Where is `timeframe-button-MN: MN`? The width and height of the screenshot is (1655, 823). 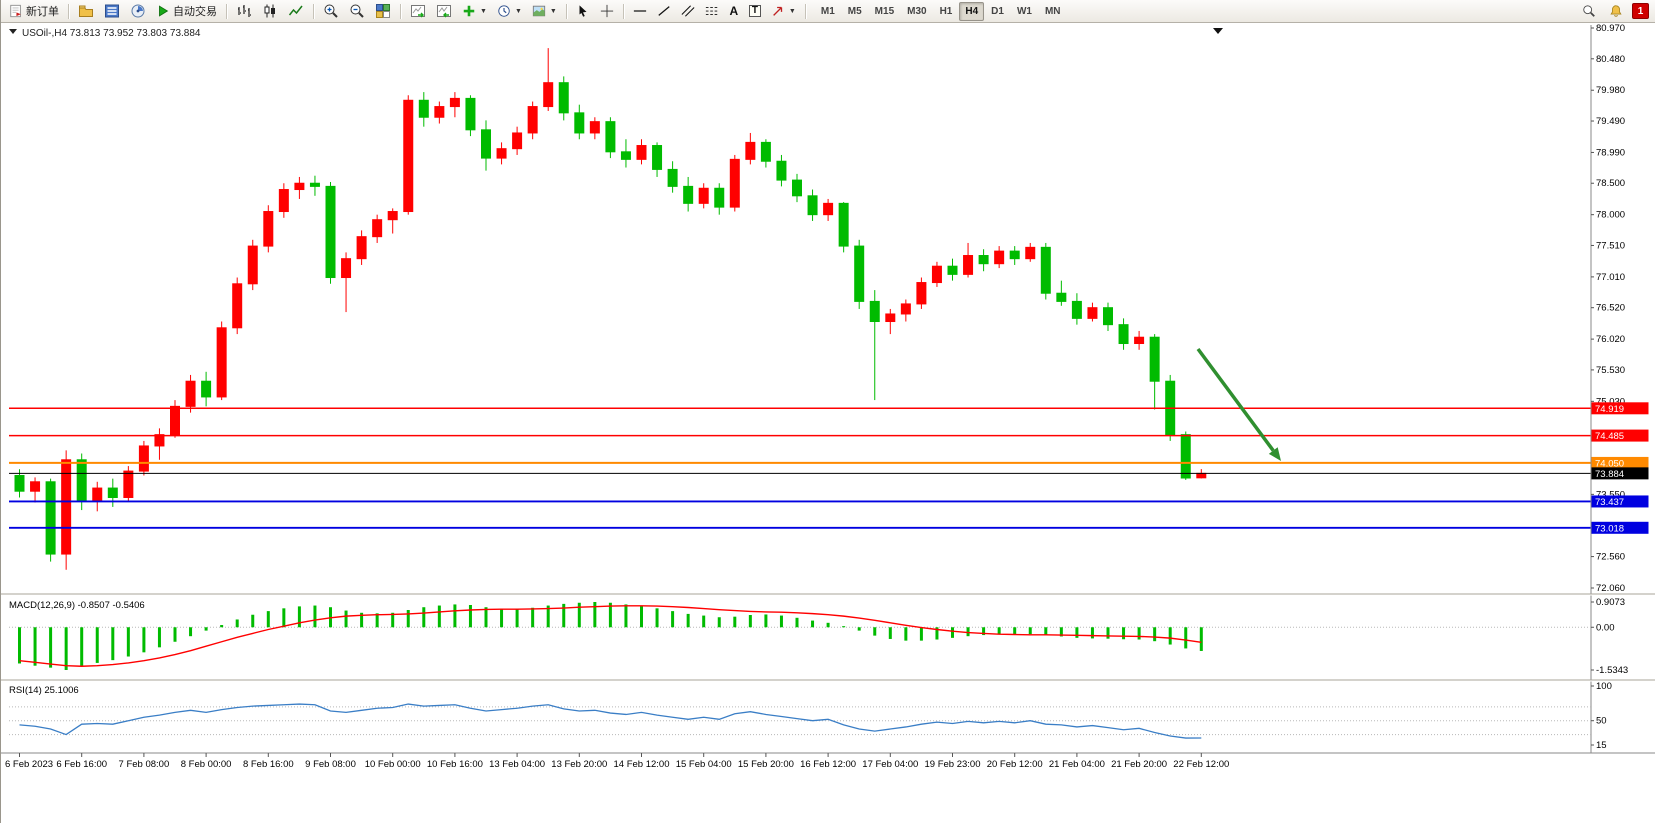
timeframe-button-MN: MN is located at coordinates (1052, 11).